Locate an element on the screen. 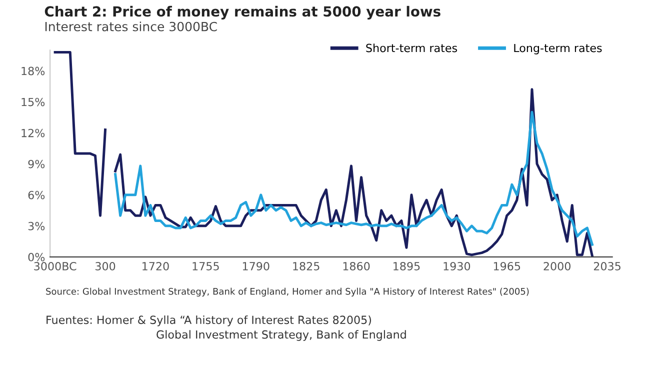  source-note: Fuentes: Homer & Sylla “A history of Interest Rates 82005) is located at coordinates (209, 320).